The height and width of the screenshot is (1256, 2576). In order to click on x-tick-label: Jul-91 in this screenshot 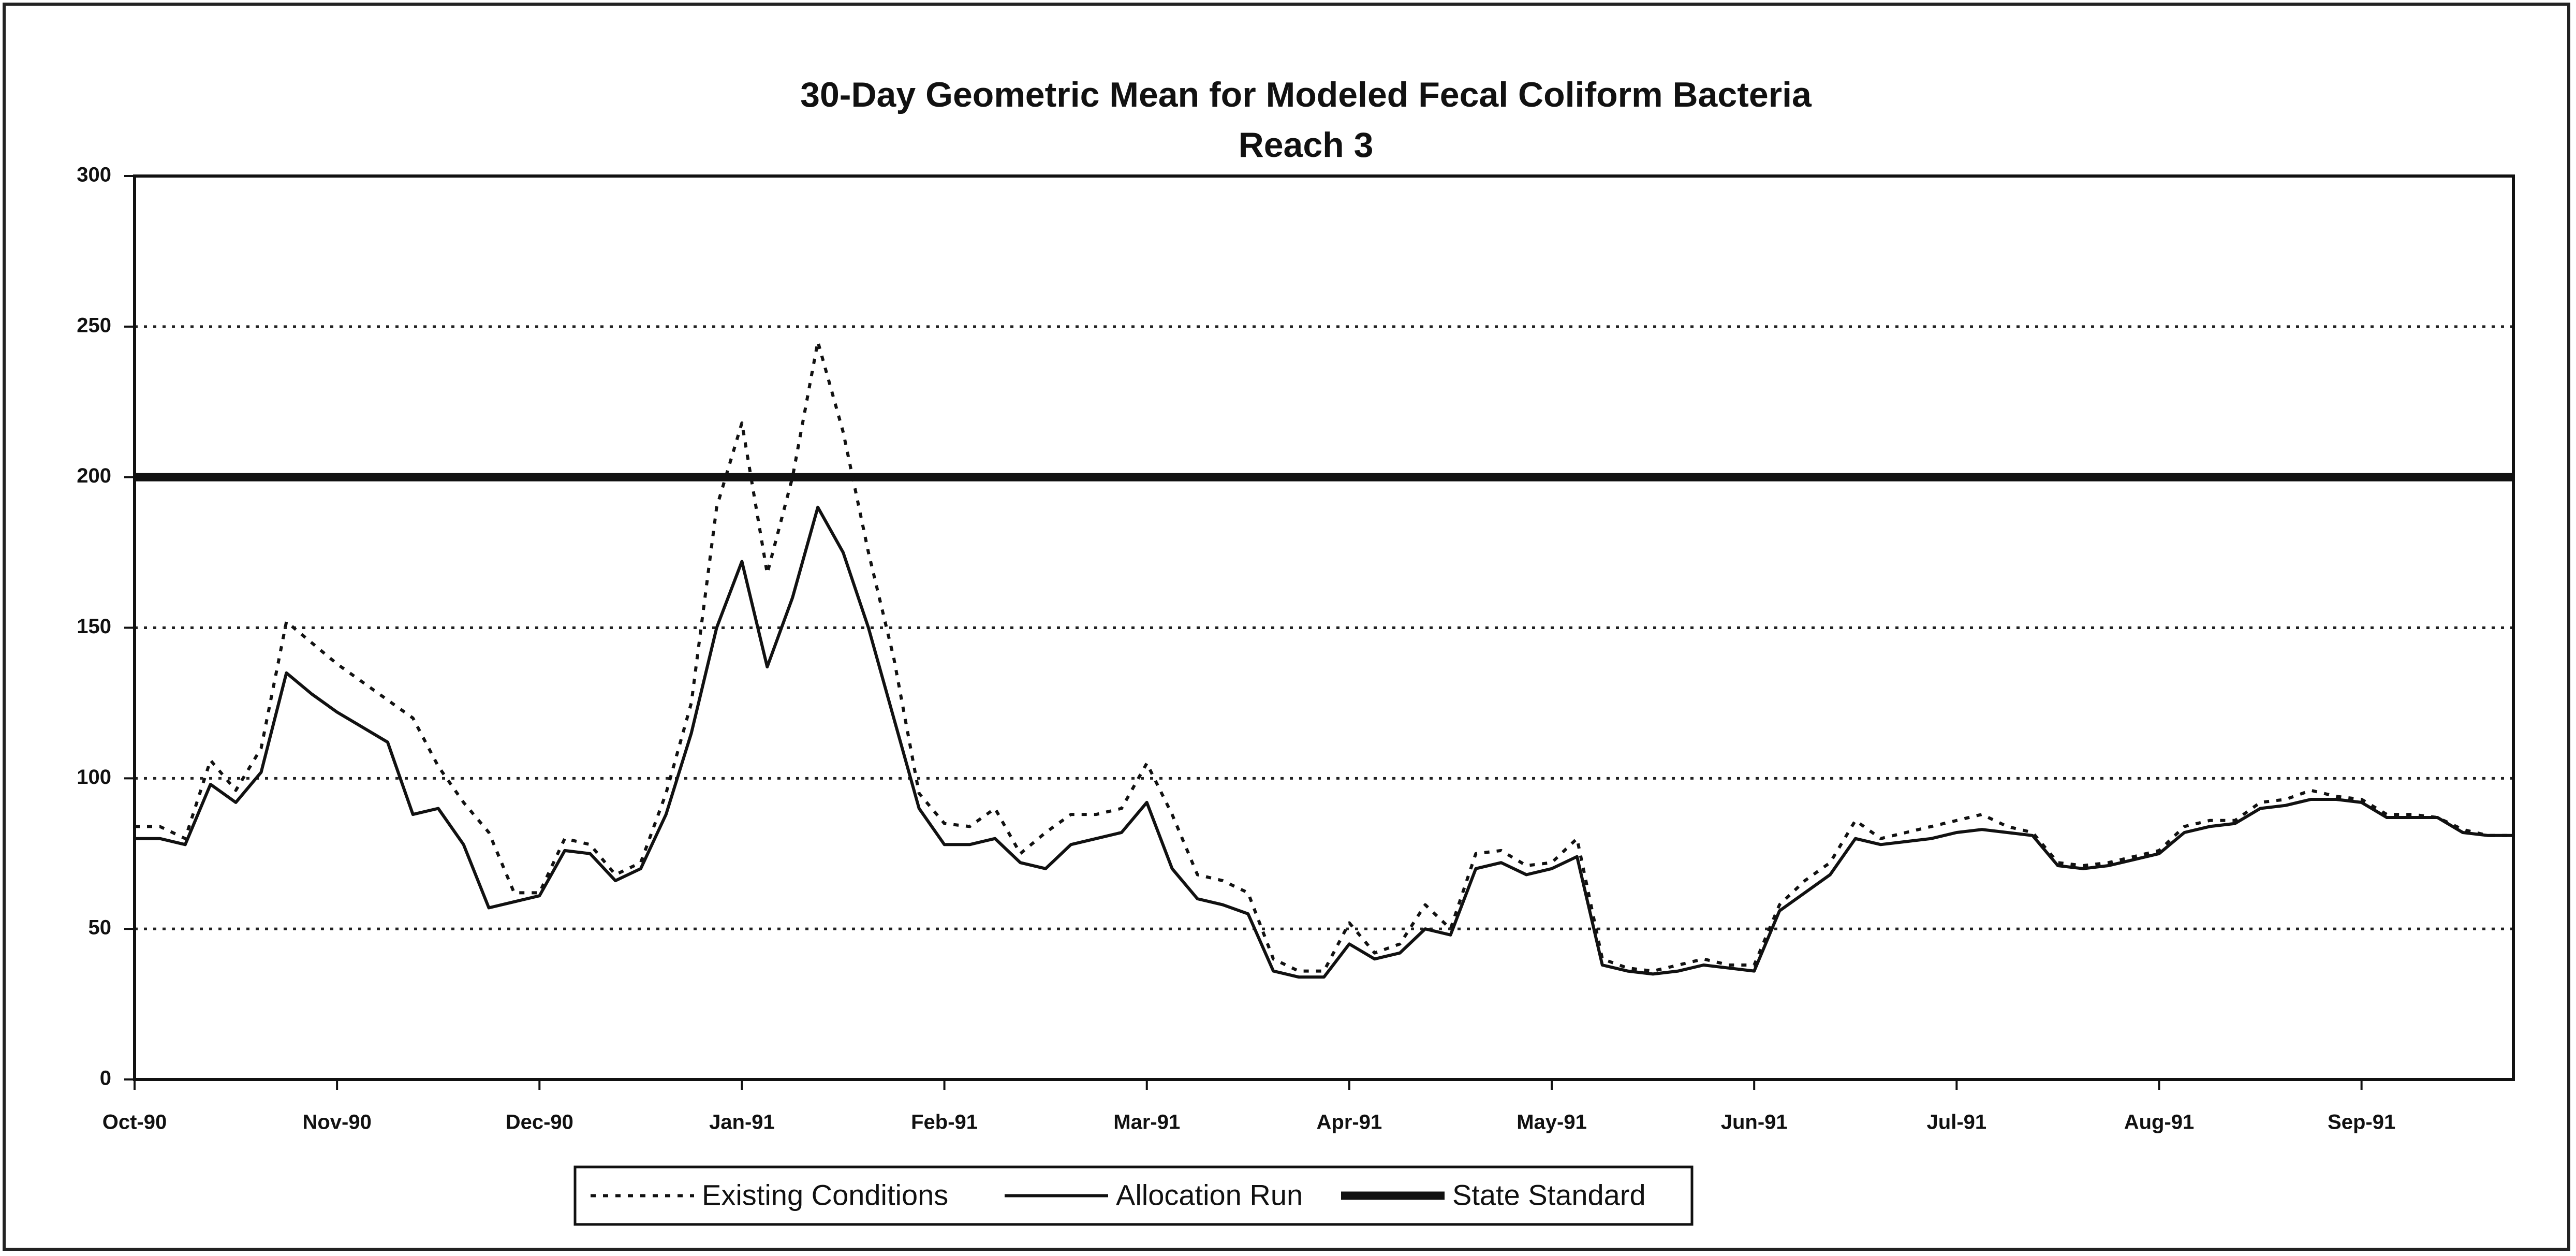, I will do `click(1957, 1122)`.